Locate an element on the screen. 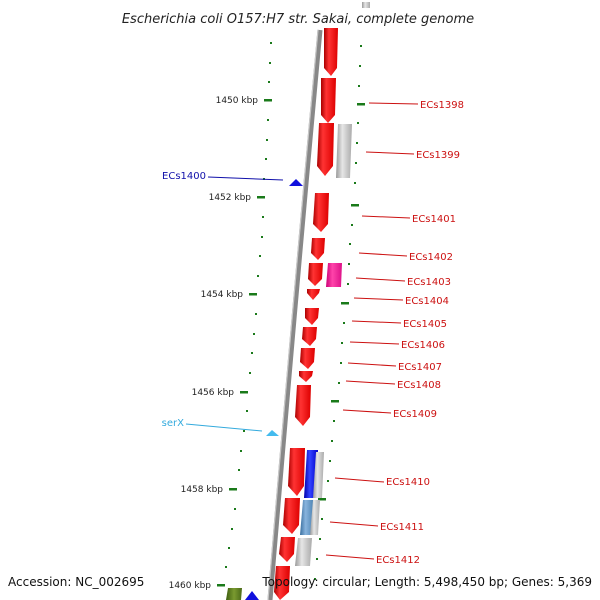 The width and height of the screenshot is (600, 600). tick-label: 1458 kbp is located at coordinates (202, 490).